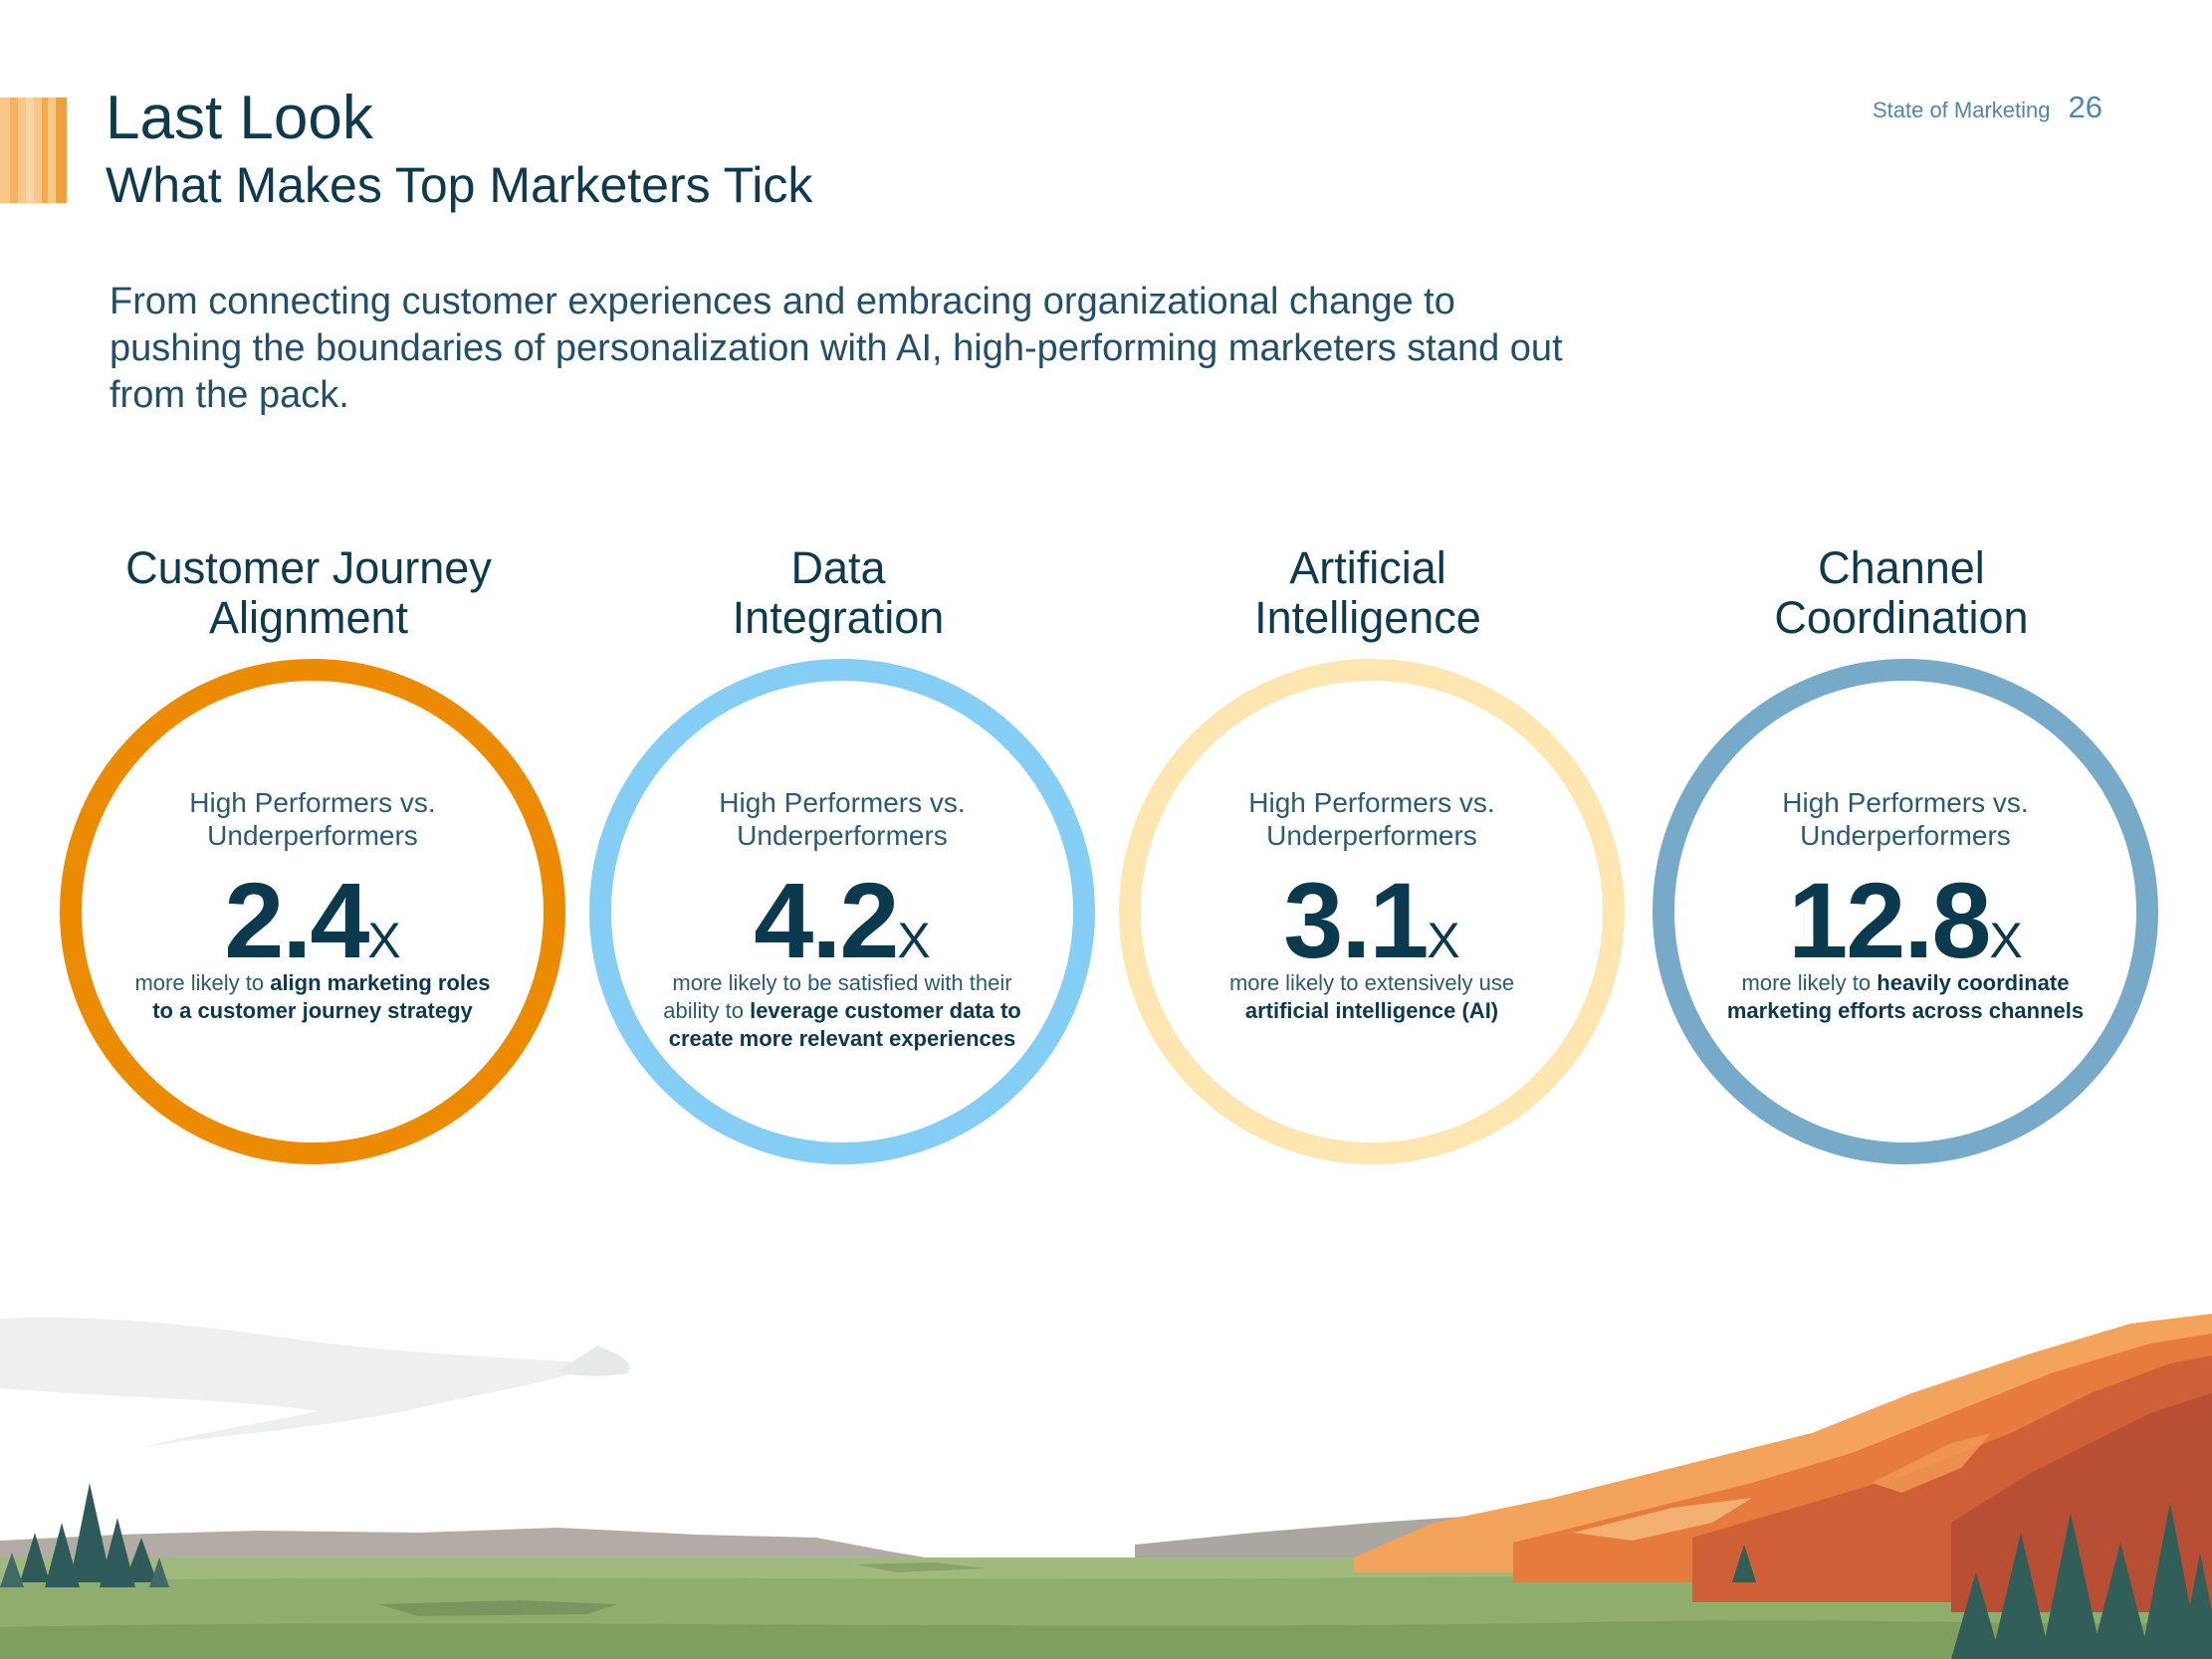  Describe the element at coordinates (1371, 982) in the screenshot. I see `stat-desc-plain: more likely to extensively use` at that location.